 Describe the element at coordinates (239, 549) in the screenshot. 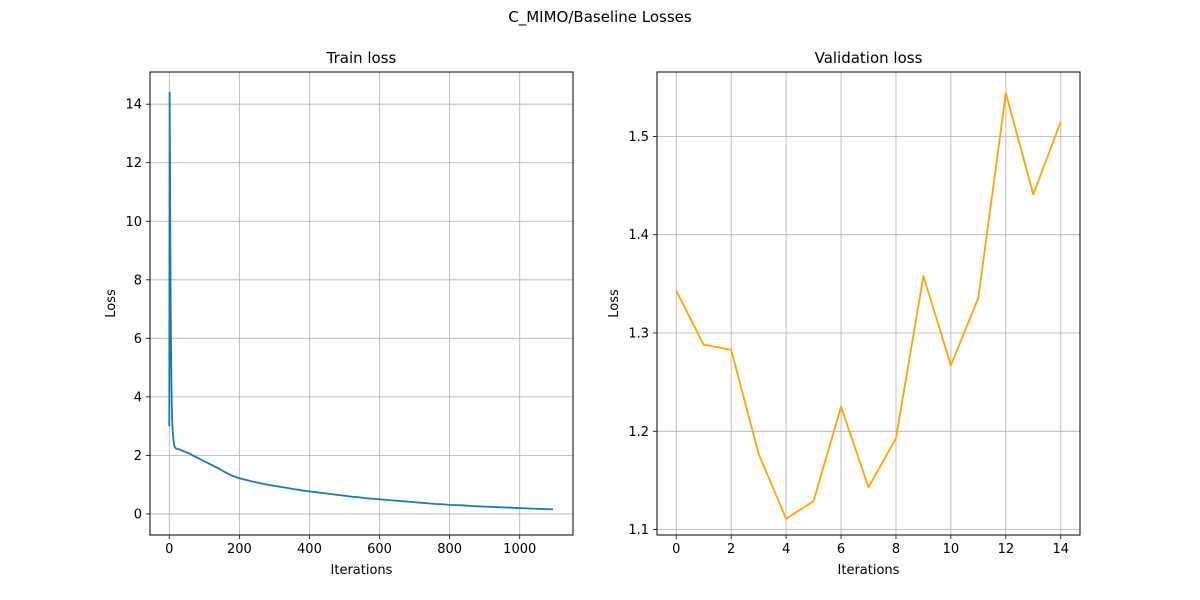

I see `train-x-tick-label: 200` at that location.